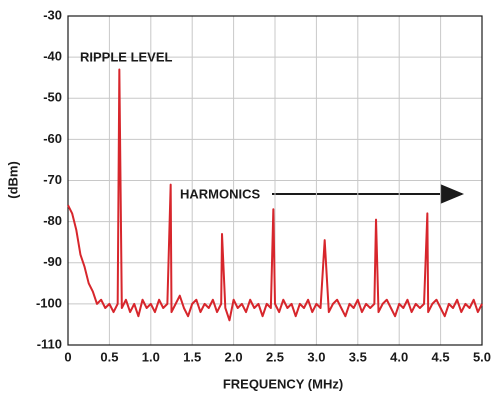 Image resolution: width=500 pixels, height=404 pixels. Describe the element at coordinates (482, 356) in the screenshot. I see `x-tick-label: 5.0` at that location.